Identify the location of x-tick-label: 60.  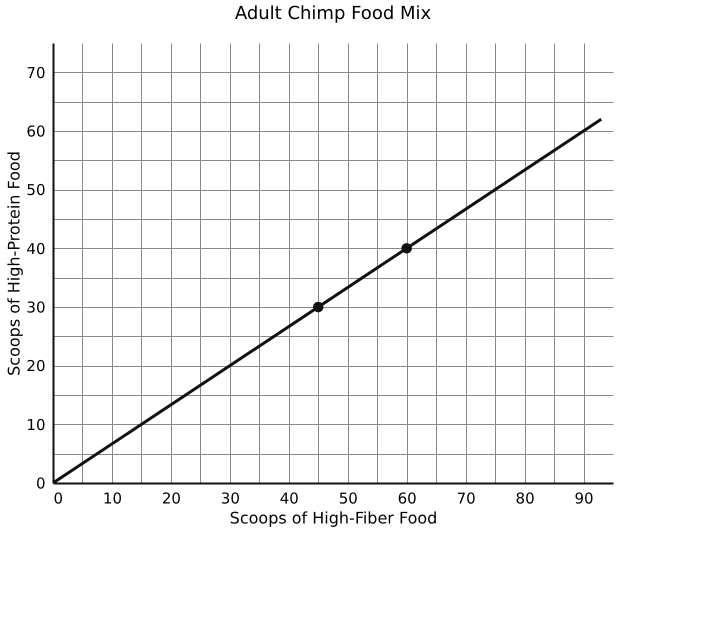
(407, 499).